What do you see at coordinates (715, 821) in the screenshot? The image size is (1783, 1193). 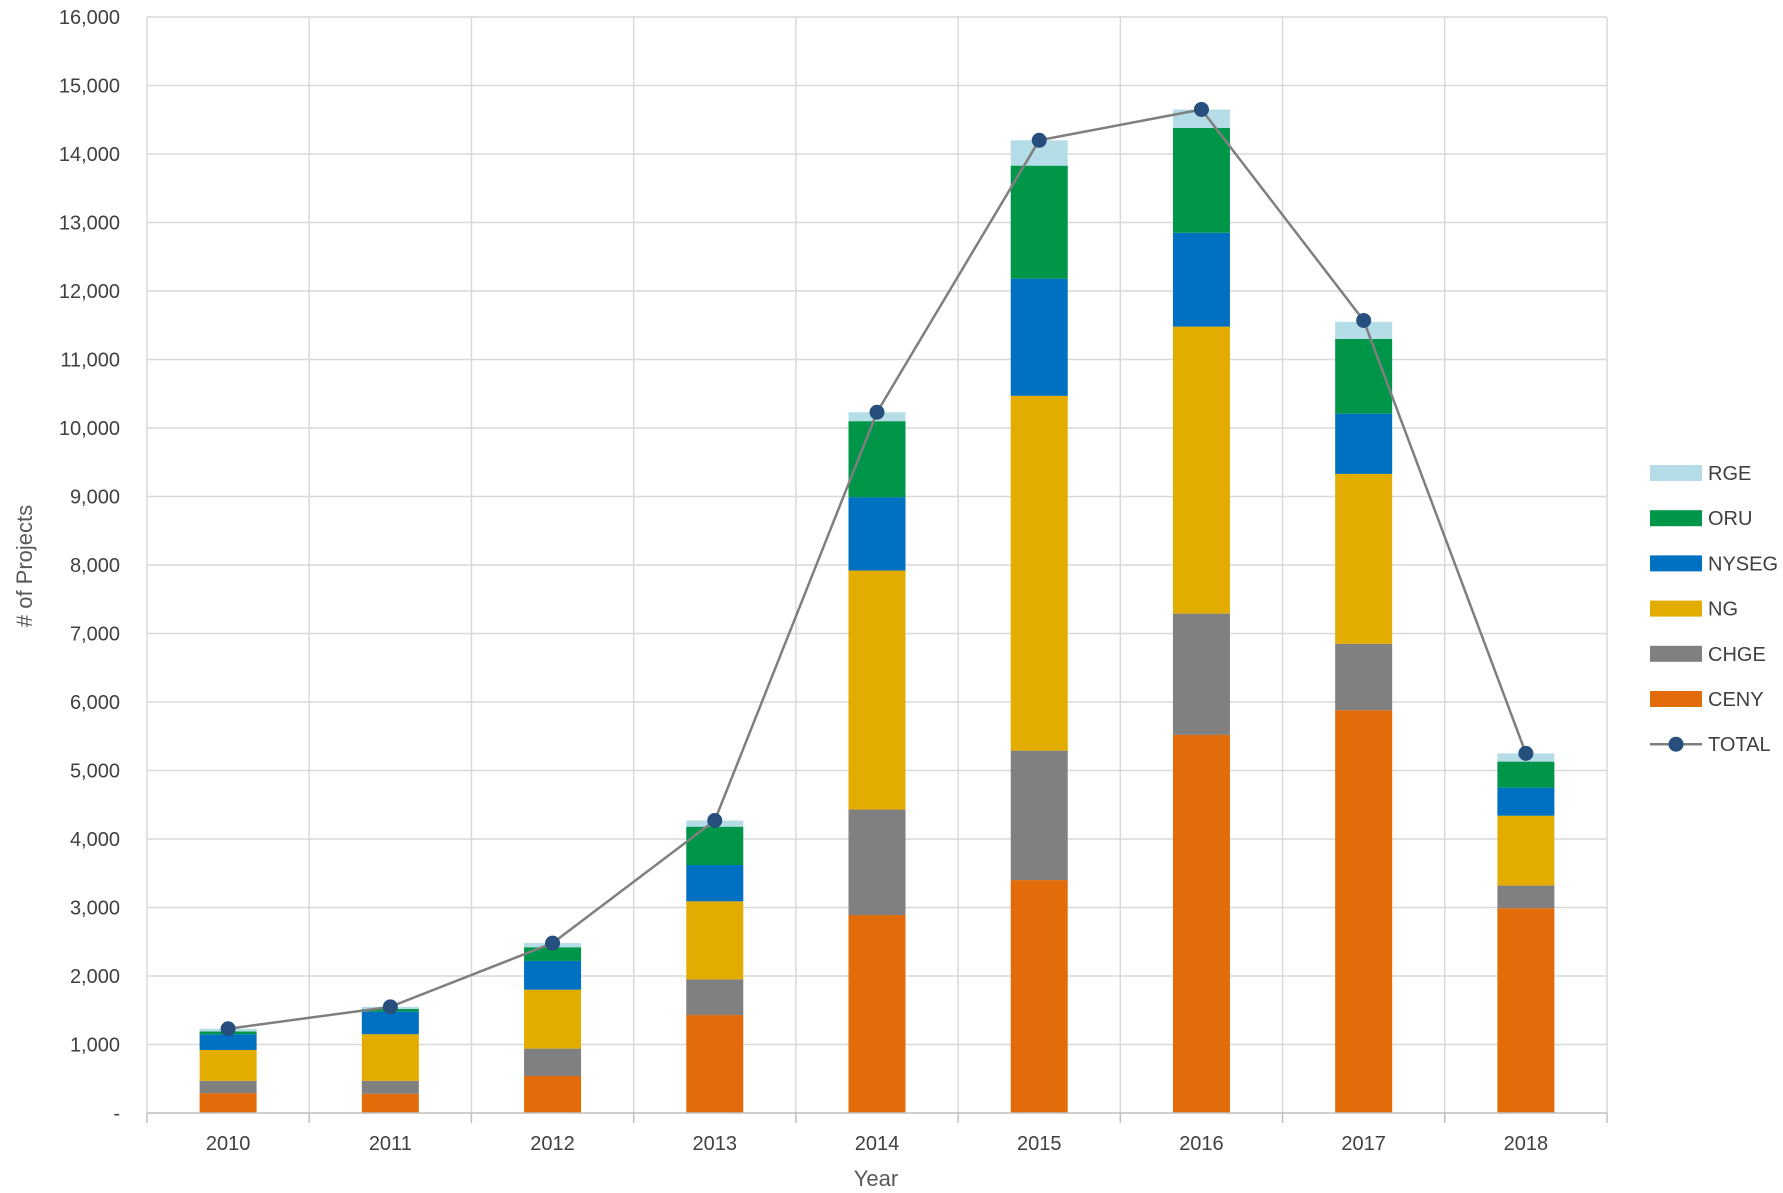 I see `total-point-2013` at bounding box center [715, 821].